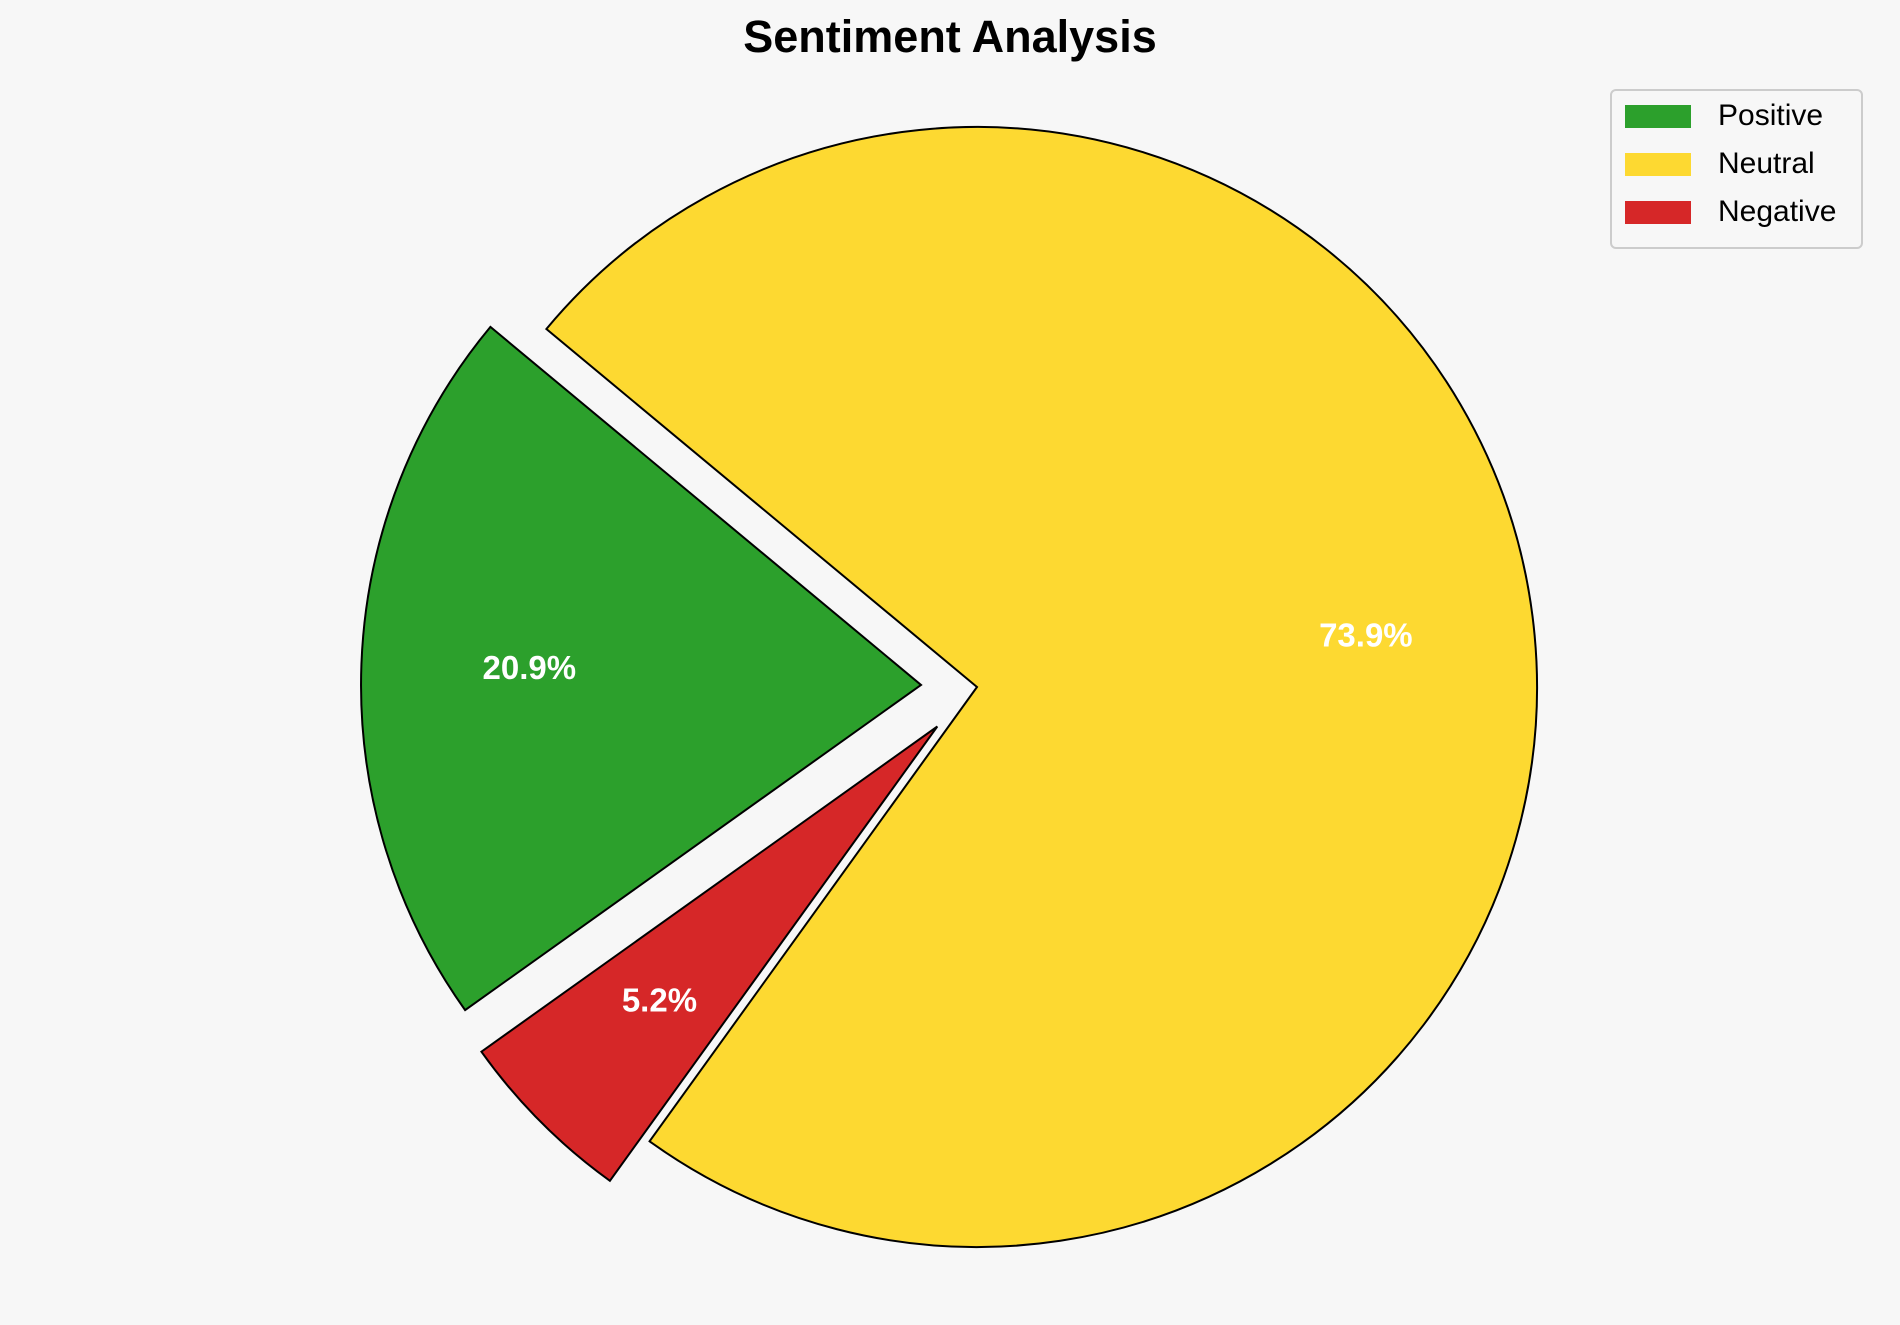  What do you see at coordinates (949, 36) in the screenshot?
I see `chart-title: Sentiment Analysis` at bounding box center [949, 36].